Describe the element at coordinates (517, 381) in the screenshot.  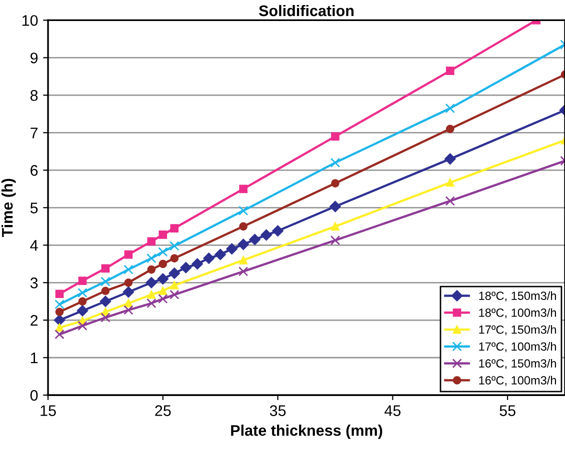
I see `legend-label: 16ºC, 100m3/h` at that location.